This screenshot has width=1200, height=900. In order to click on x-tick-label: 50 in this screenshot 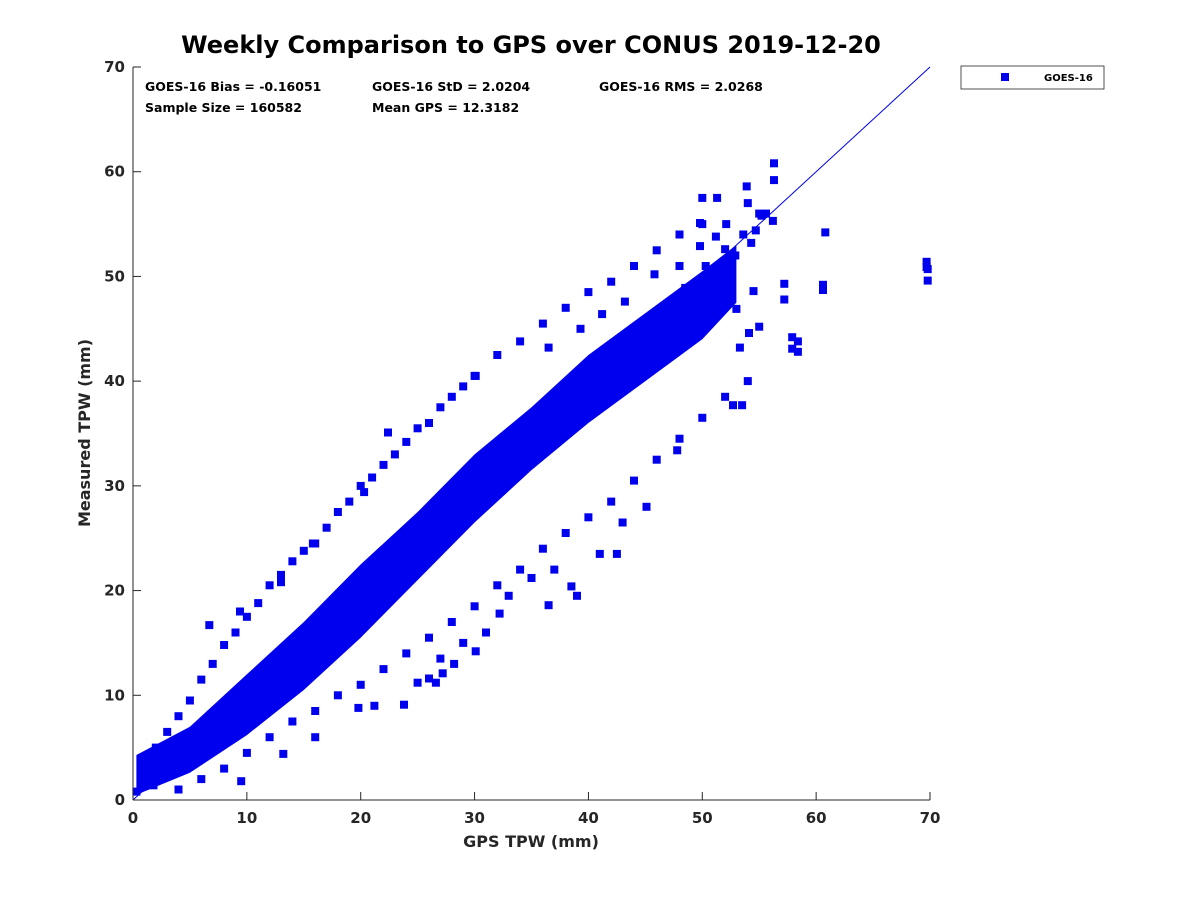, I will do `click(702, 818)`.